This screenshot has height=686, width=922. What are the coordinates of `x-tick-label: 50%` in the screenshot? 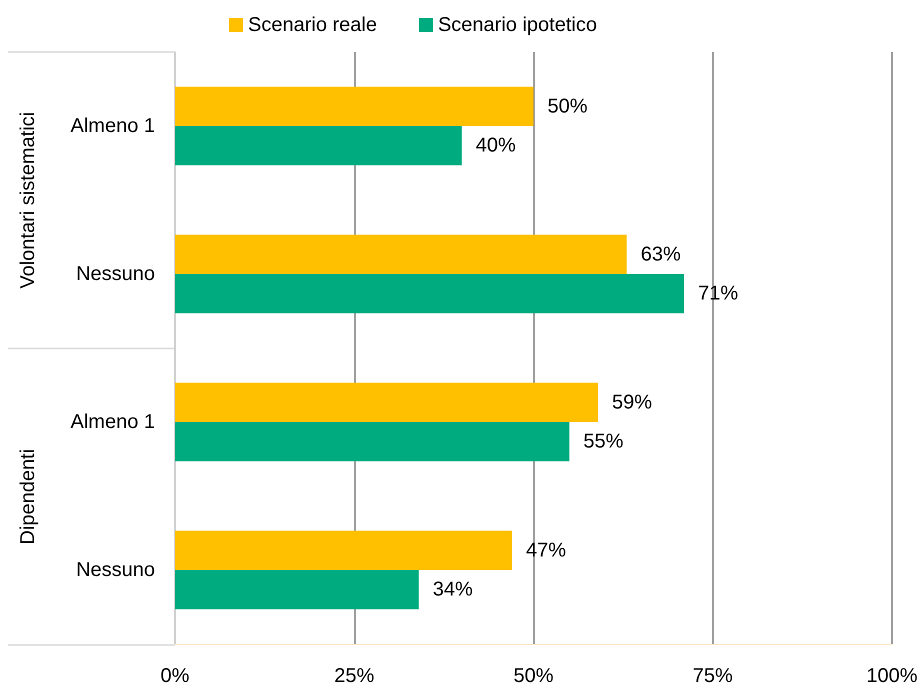 It's located at (533, 675).